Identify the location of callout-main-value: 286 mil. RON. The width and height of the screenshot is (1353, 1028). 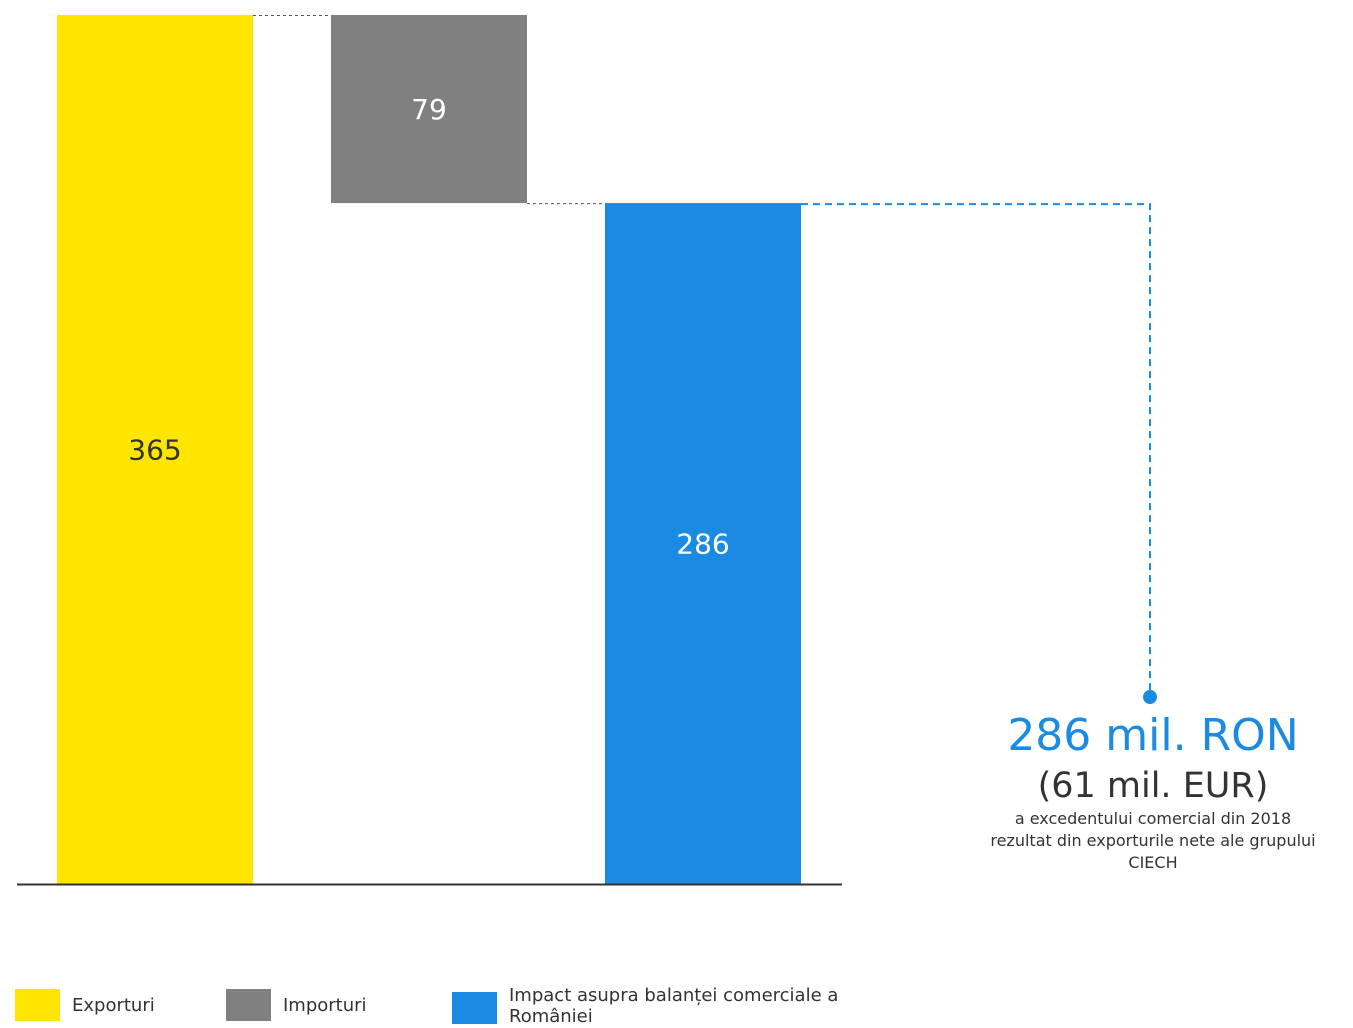
(1153, 735).